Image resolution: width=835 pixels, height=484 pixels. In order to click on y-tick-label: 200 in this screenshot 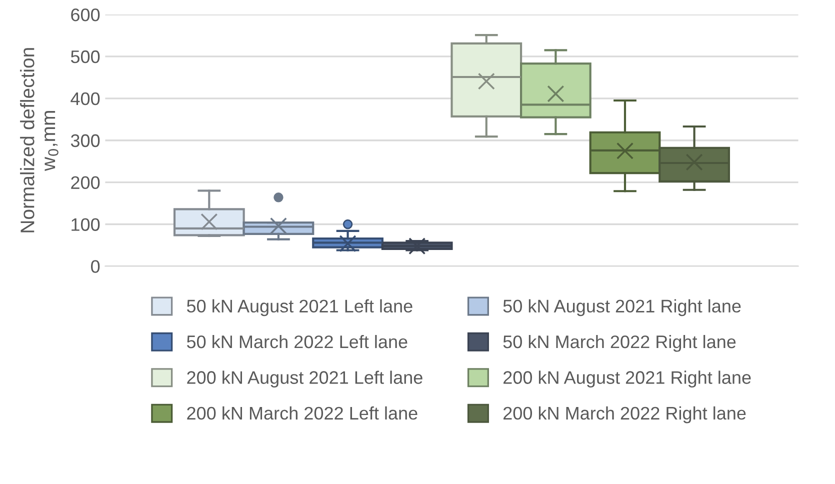, I will do `click(85, 183)`.